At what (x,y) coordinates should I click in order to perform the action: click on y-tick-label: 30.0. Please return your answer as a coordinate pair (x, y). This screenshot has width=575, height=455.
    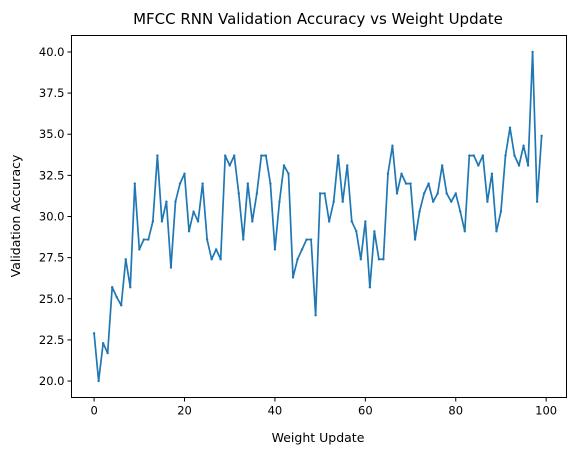
    Looking at the image, I should click on (52, 217).